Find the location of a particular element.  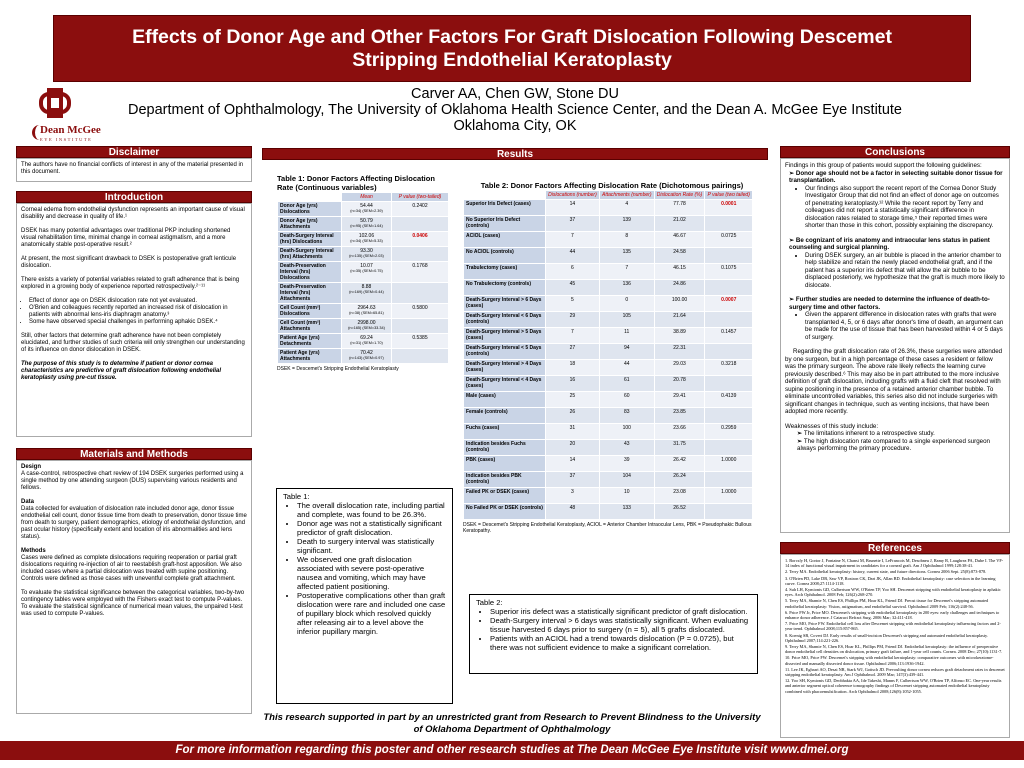

table2-col-header: Dislocation Rate (%) is located at coordinates (679, 195).